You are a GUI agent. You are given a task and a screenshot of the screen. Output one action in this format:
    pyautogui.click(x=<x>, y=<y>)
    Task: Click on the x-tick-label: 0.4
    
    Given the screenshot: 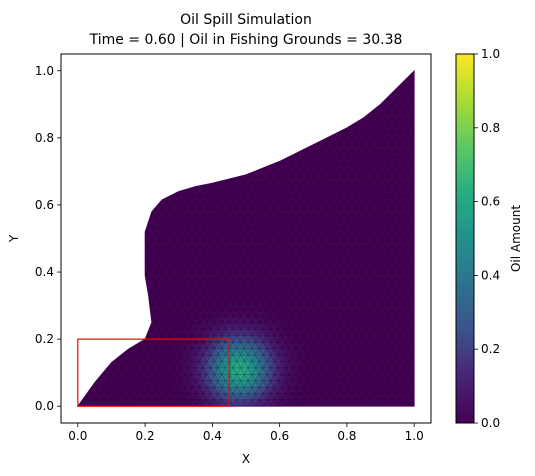 What is the action you would take?
    pyautogui.click(x=212, y=436)
    